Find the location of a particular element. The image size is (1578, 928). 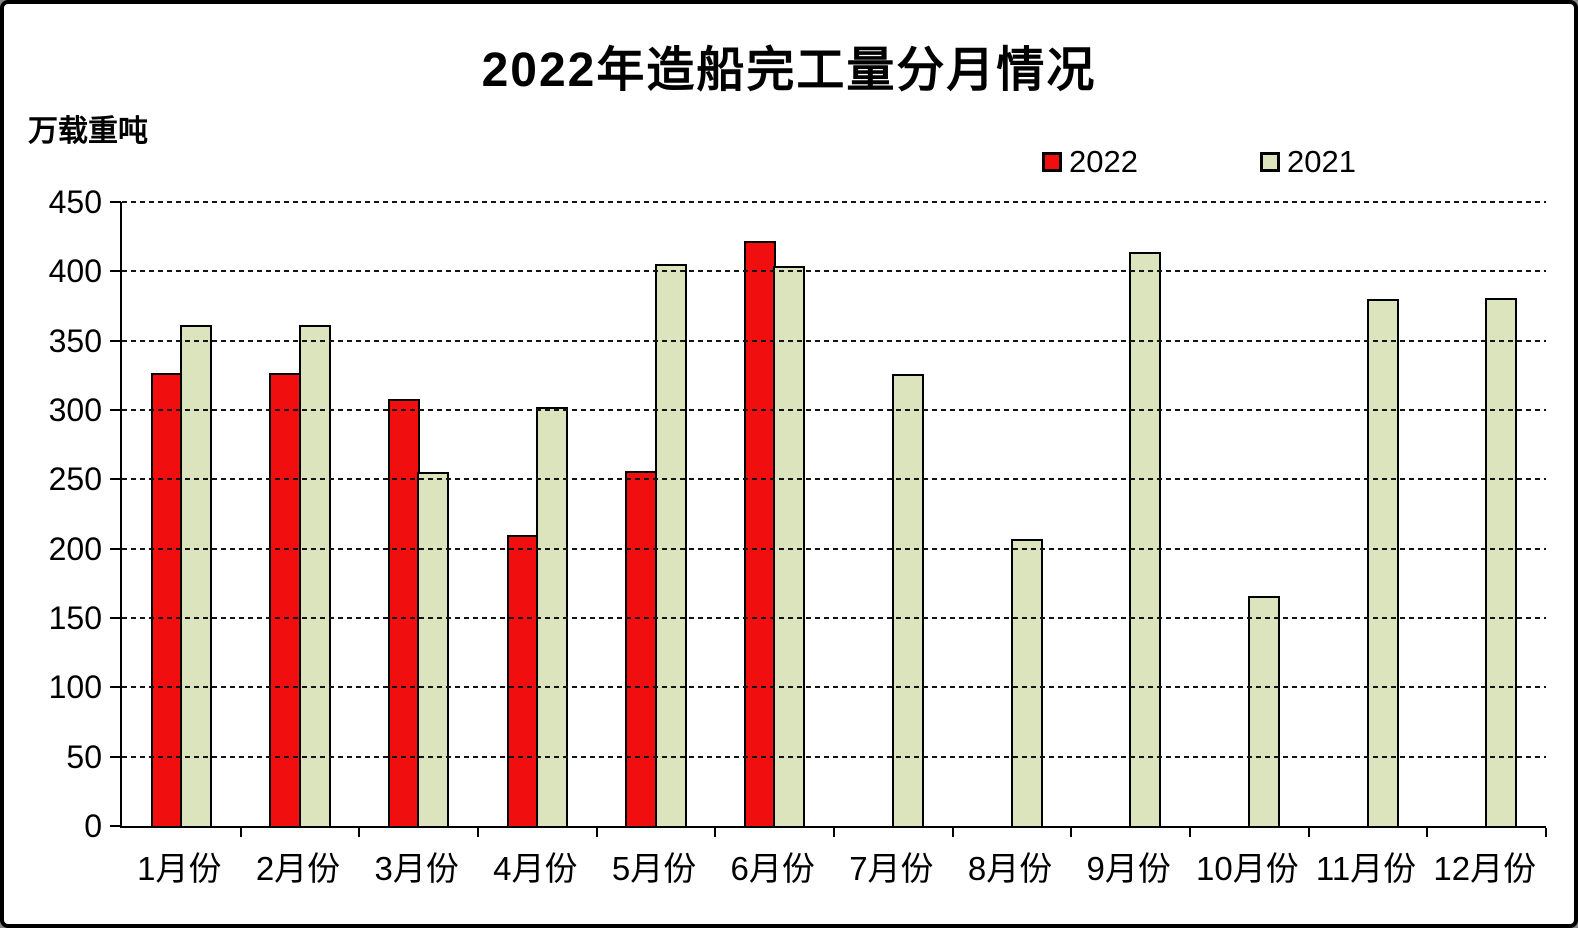

bar-group-5月份 is located at coordinates (656, 514).